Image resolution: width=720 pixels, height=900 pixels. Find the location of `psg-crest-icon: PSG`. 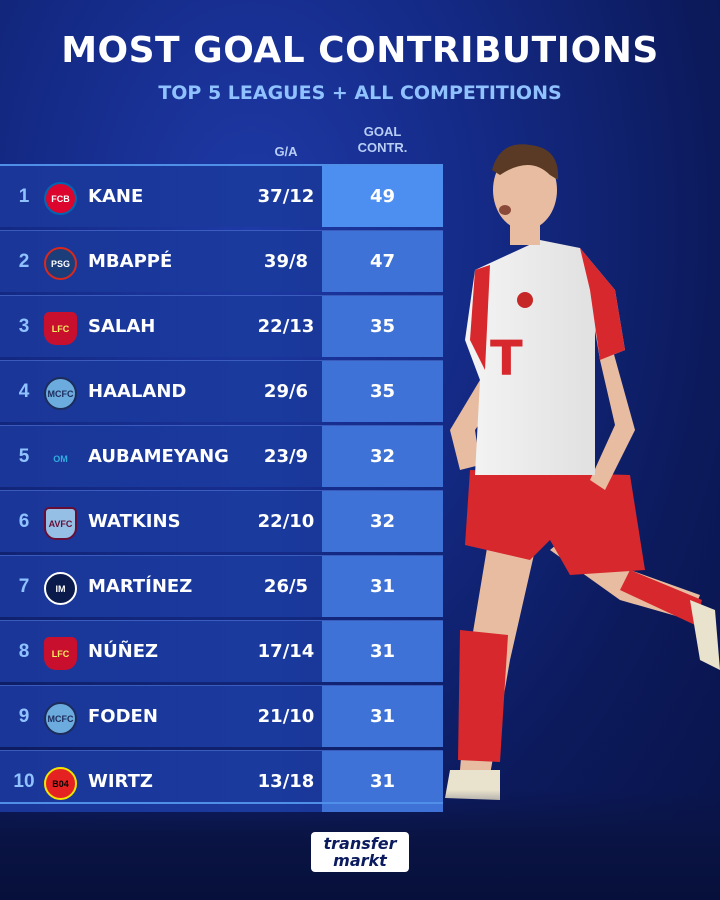

psg-crest-icon: PSG is located at coordinates (60, 263).